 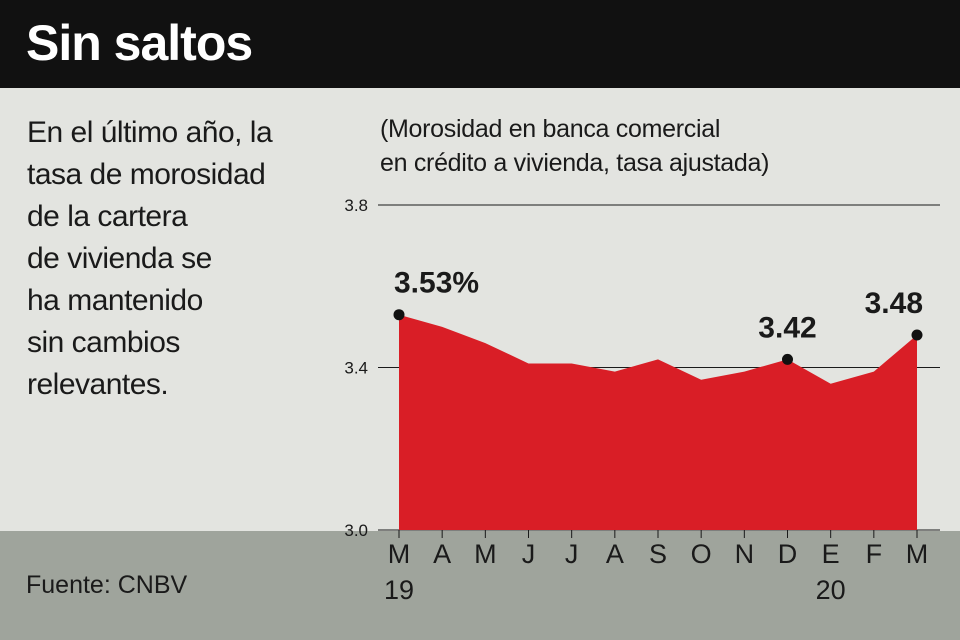 What do you see at coordinates (356, 530) in the screenshot?
I see `y-tick-label: 3.0` at bounding box center [356, 530].